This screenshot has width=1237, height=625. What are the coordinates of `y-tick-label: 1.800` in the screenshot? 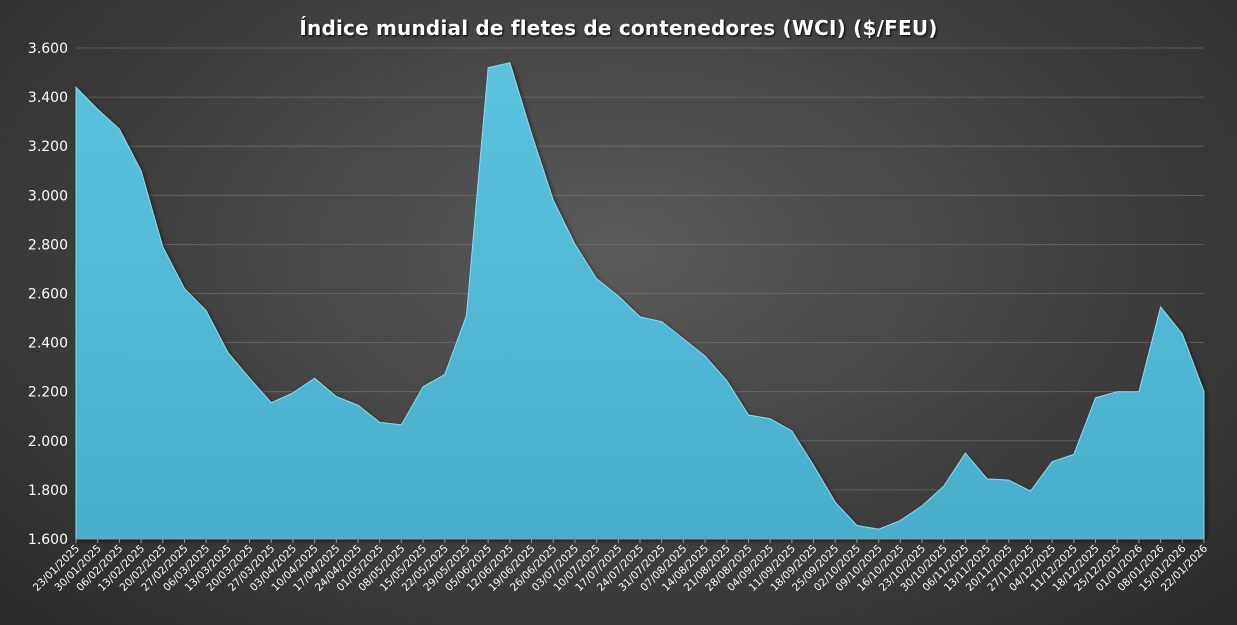 It's located at (48, 491).